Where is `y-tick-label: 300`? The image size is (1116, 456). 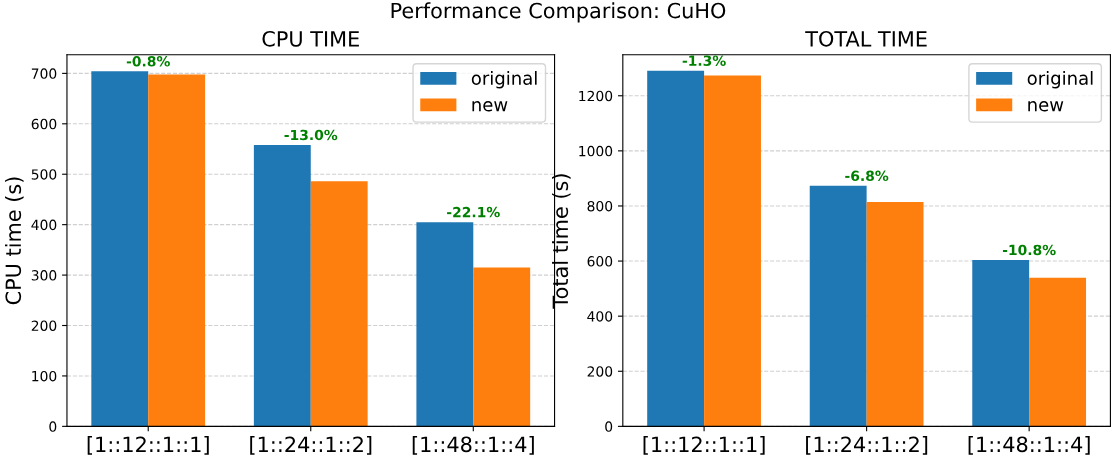
y-tick-label: 300 is located at coordinates (44, 275).